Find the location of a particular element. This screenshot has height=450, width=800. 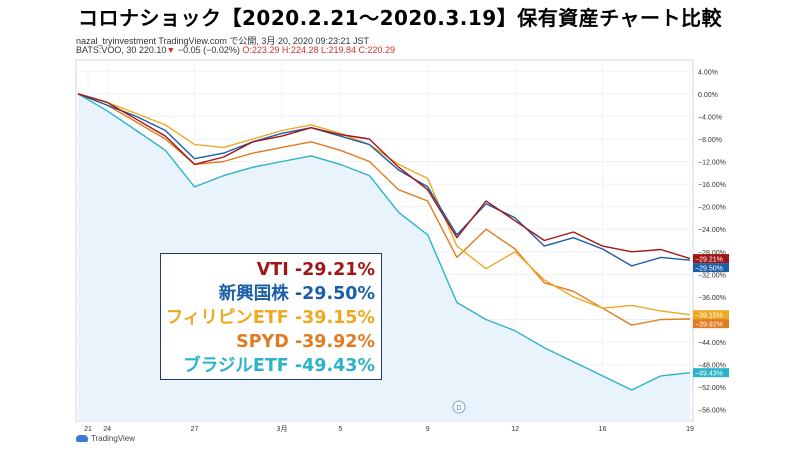

x-tick-label: 9 is located at coordinates (428, 429).